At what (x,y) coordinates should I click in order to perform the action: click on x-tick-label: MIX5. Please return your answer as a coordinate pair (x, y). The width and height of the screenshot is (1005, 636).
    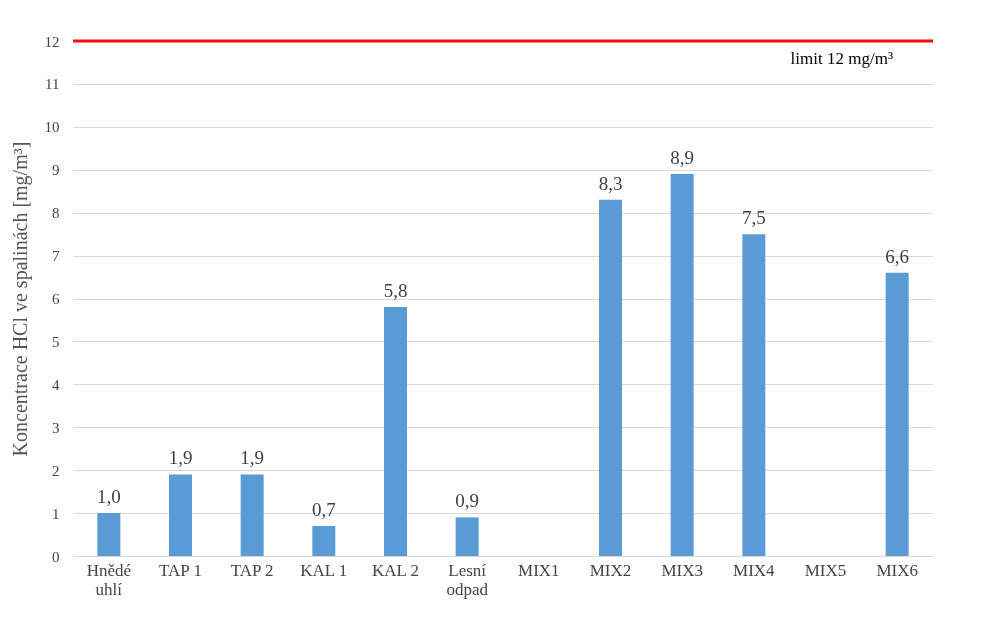
    Looking at the image, I should click on (825, 570).